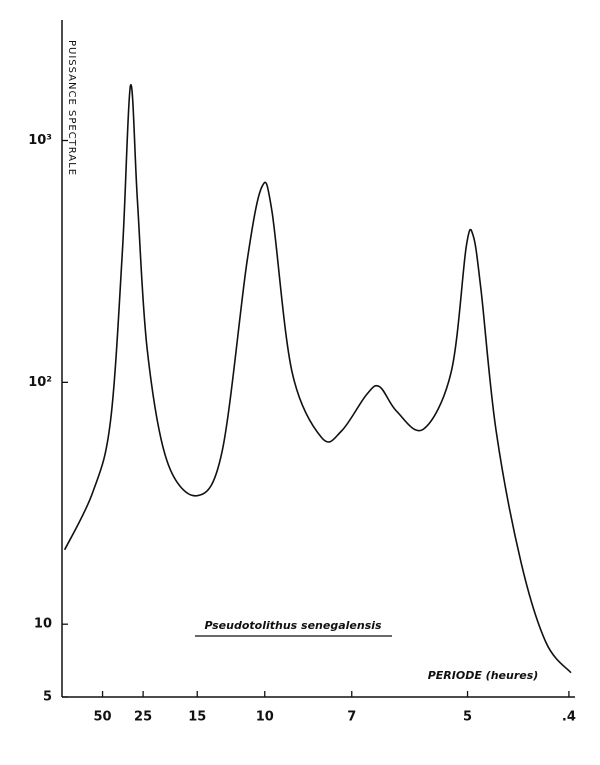 This screenshot has width=600, height=765. I want to click on x-tick-label: .4, so click(569, 717).